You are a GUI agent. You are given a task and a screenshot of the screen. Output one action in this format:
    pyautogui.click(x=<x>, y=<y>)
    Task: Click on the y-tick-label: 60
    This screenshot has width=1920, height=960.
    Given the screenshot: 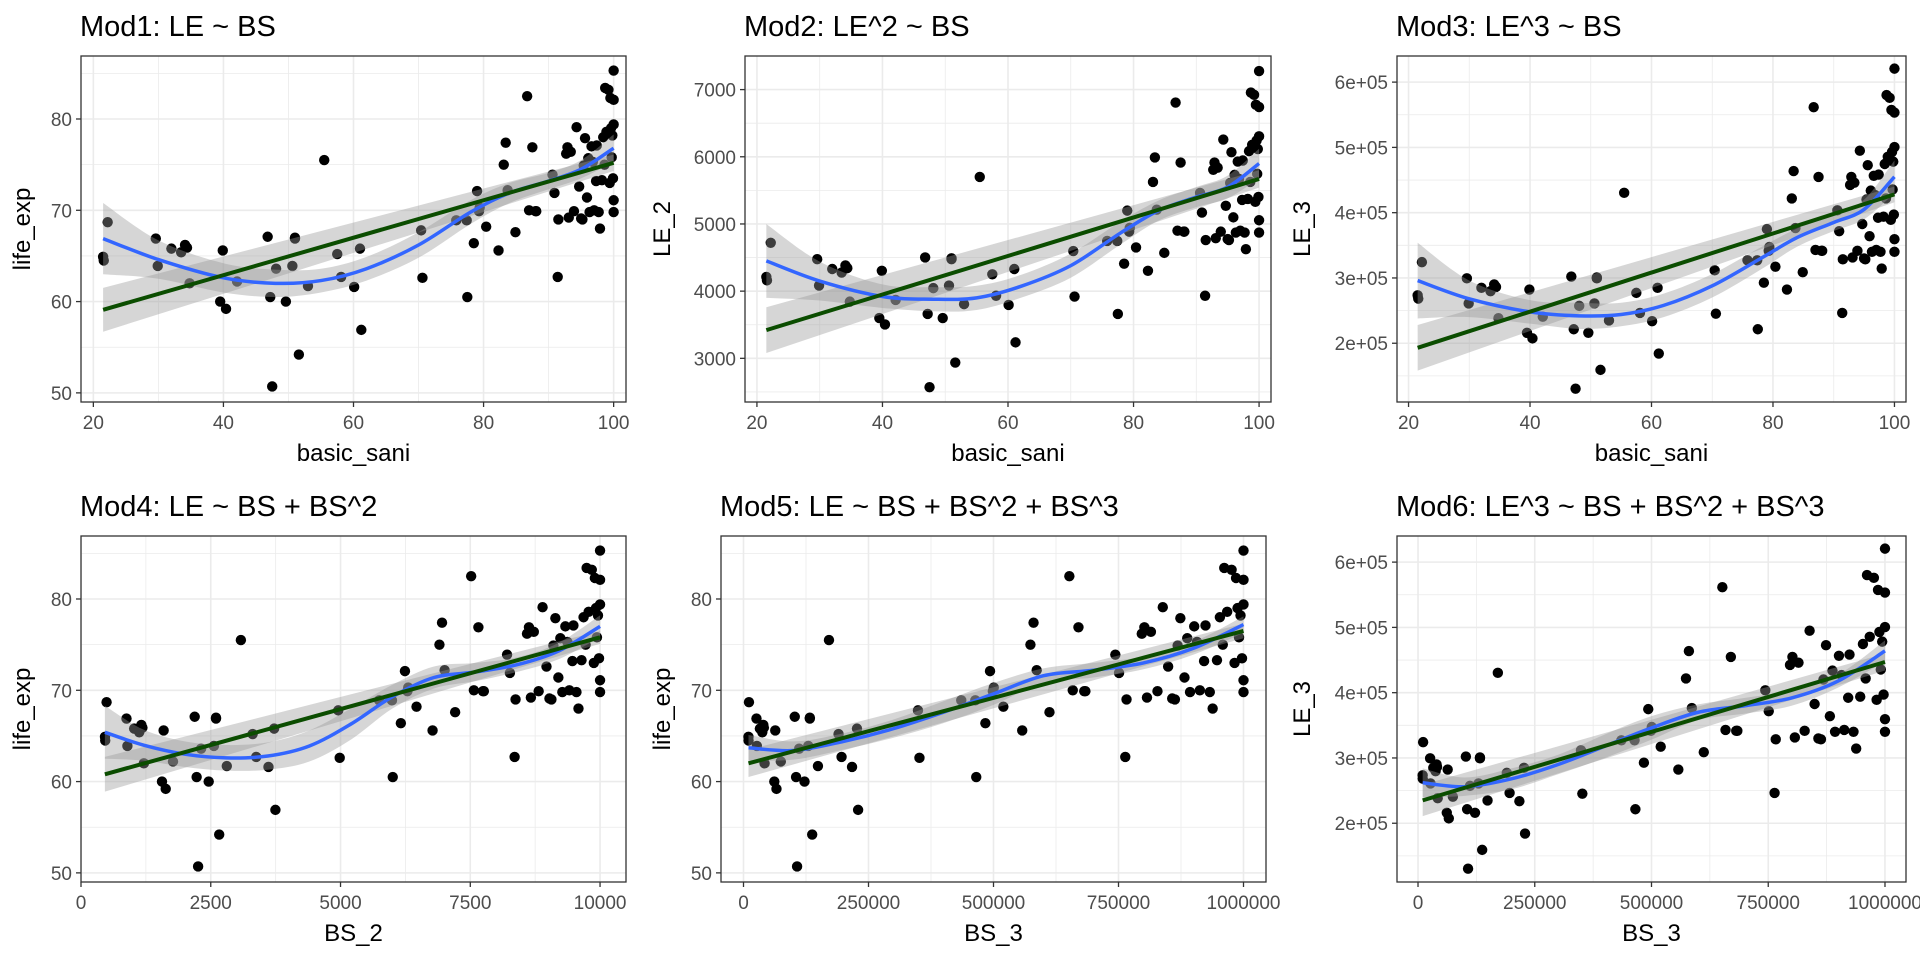 What is the action you would take?
    pyautogui.click(x=701, y=783)
    